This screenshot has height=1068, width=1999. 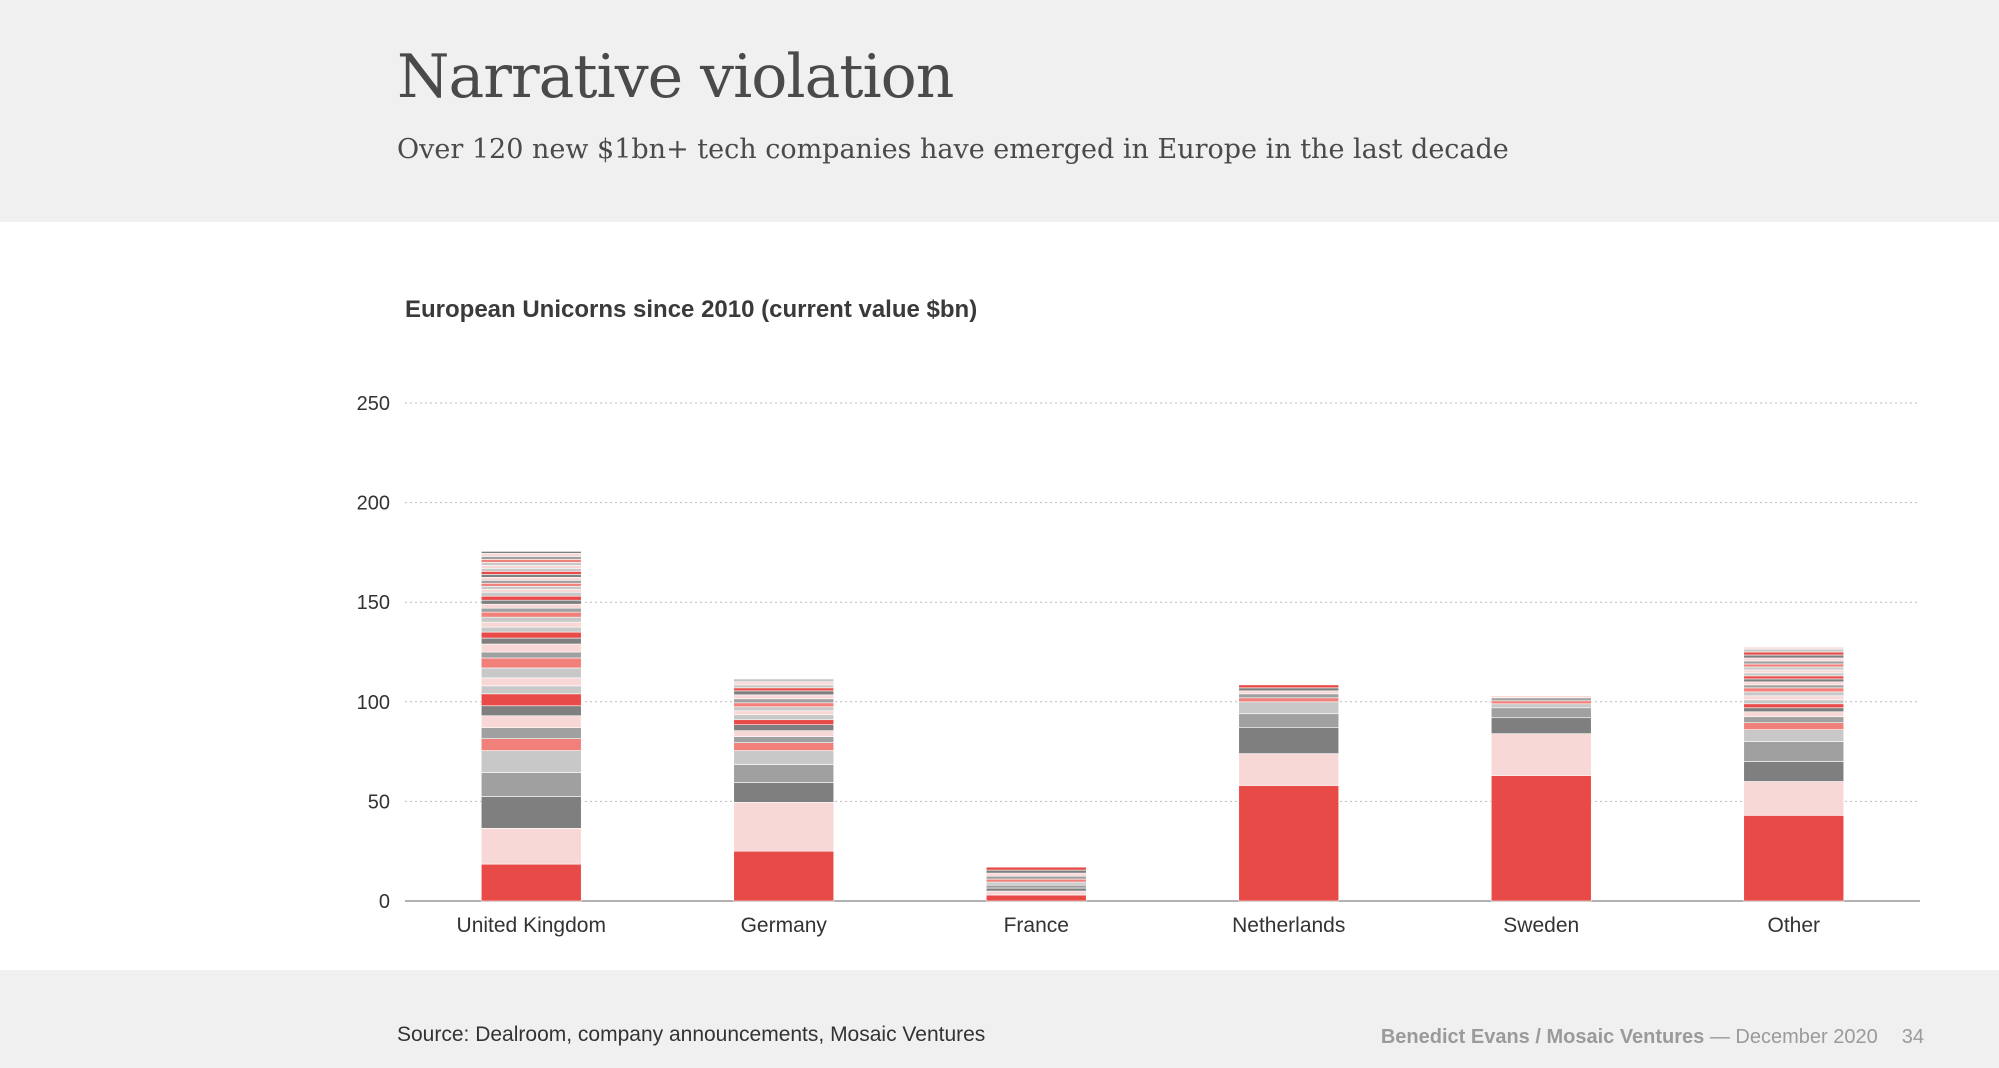 What do you see at coordinates (1541, 925) in the screenshot?
I see `x-tick-label: Sweden` at bounding box center [1541, 925].